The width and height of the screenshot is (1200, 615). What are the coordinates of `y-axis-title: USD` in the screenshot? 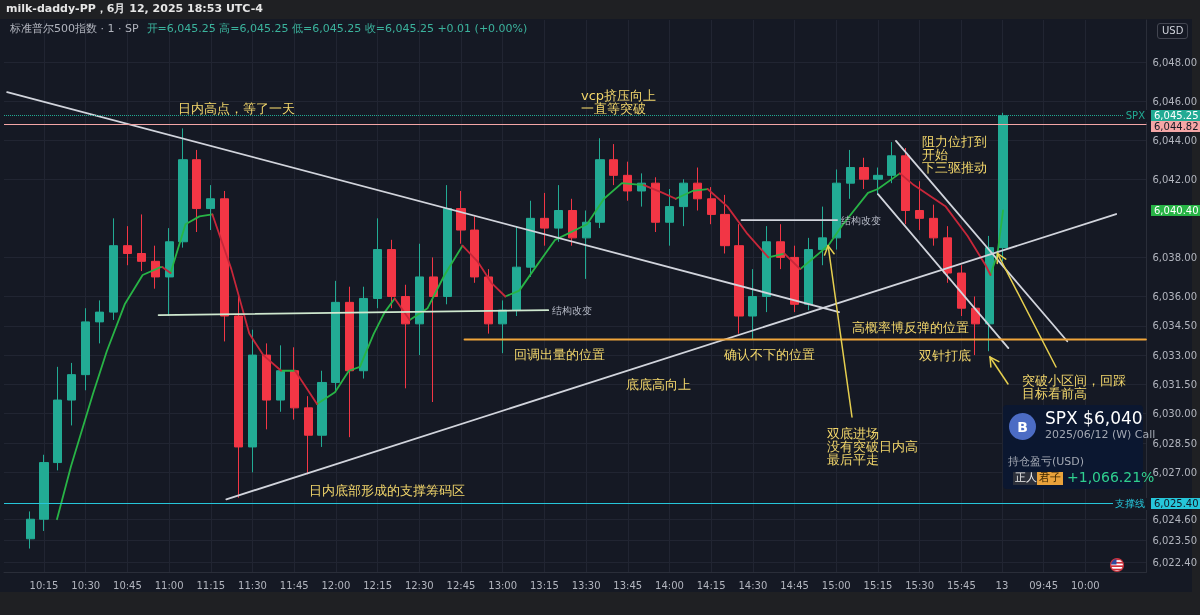 It's located at (1173, 31).